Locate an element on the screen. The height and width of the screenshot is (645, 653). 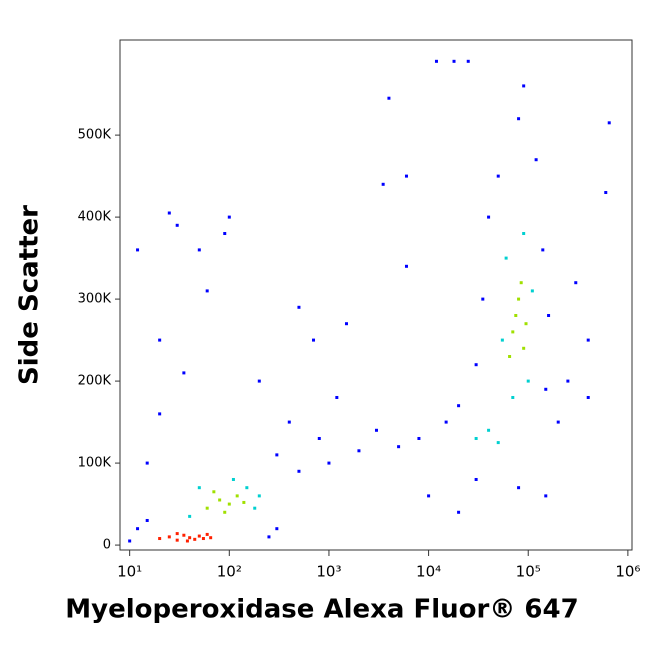
x-axis-label: Myeloperoxidase Alexa Fluor® 647 is located at coordinates (321, 610).